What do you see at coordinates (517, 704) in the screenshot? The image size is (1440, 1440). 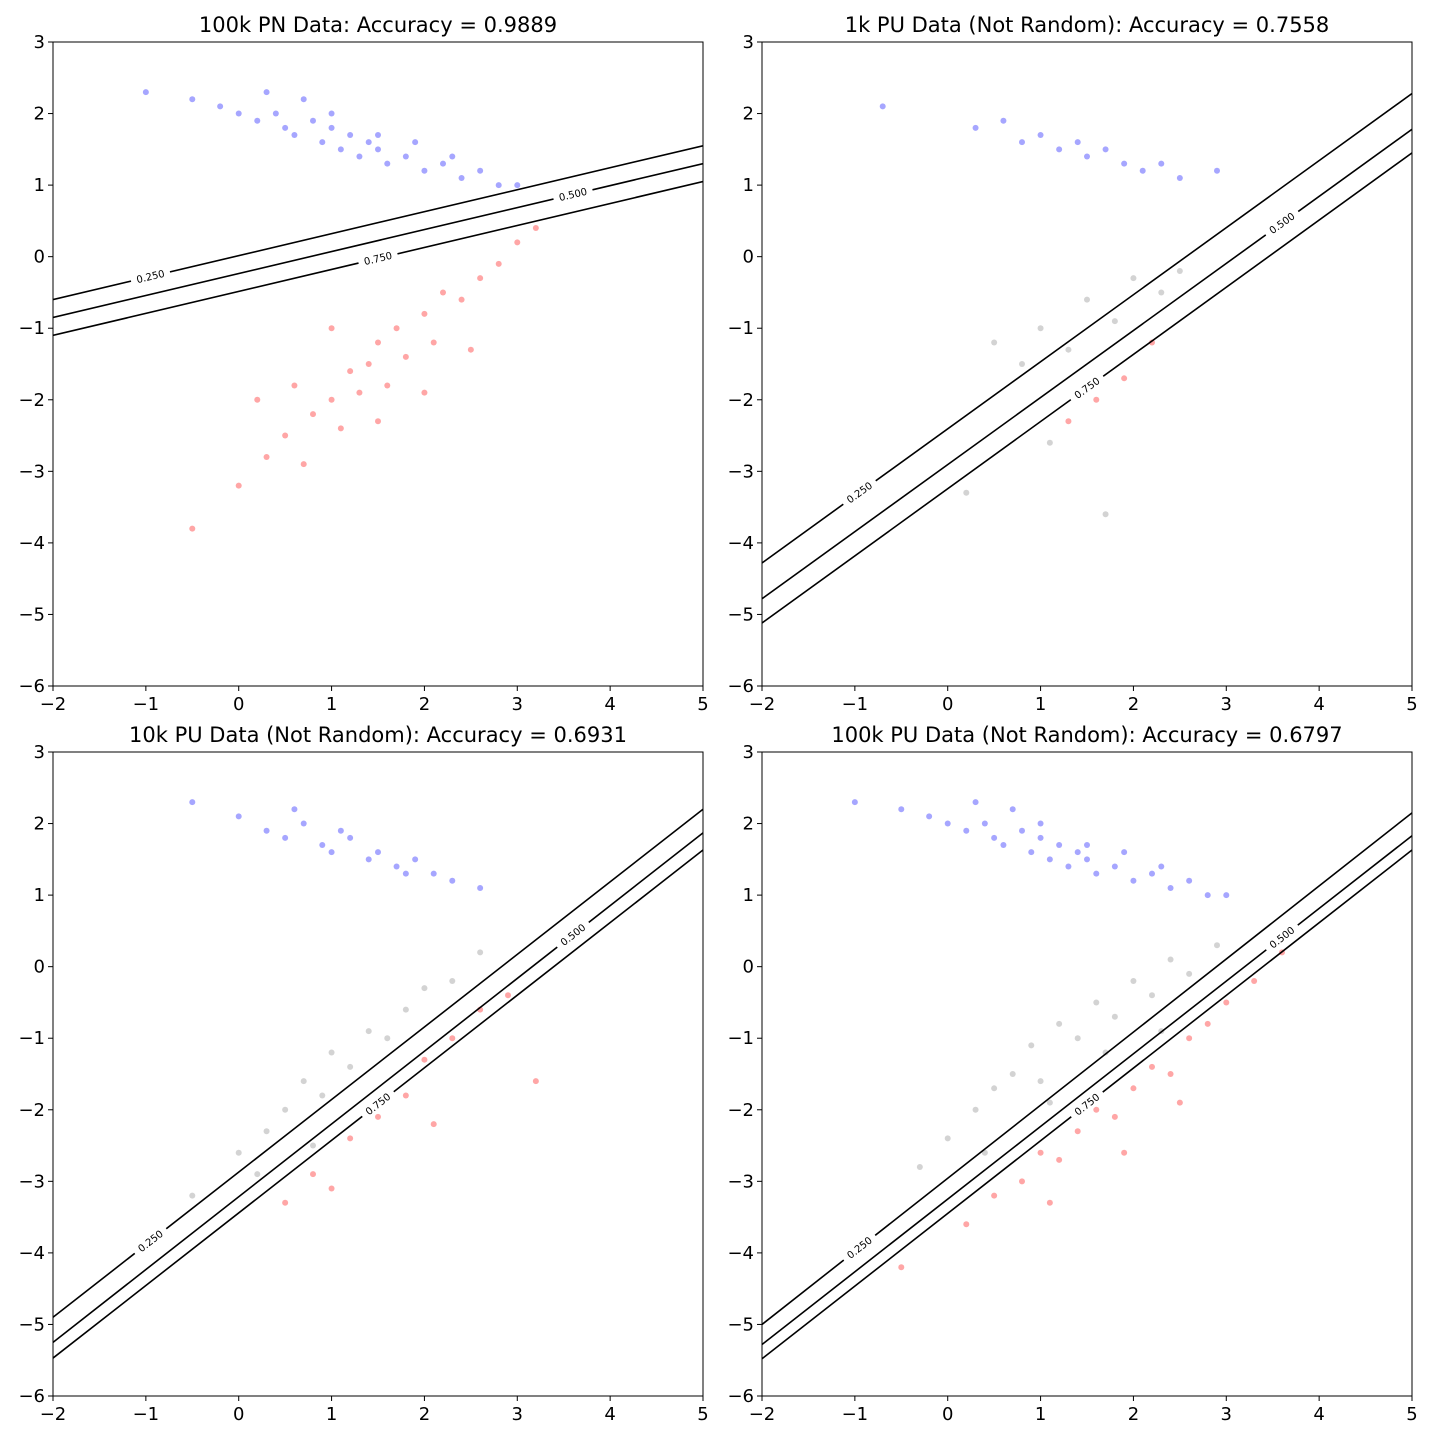 I see `x-tick-label: 3` at bounding box center [517, 704].